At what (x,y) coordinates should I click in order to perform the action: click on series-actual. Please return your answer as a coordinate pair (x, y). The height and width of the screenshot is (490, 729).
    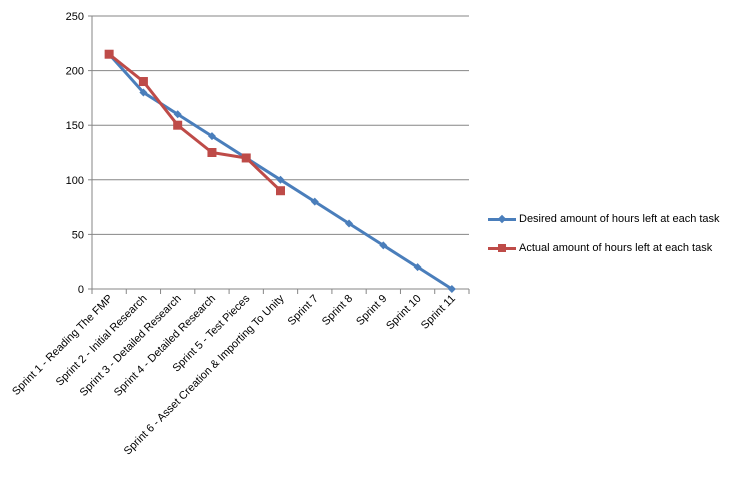
    Looking at the image, I should click on (194, 122).